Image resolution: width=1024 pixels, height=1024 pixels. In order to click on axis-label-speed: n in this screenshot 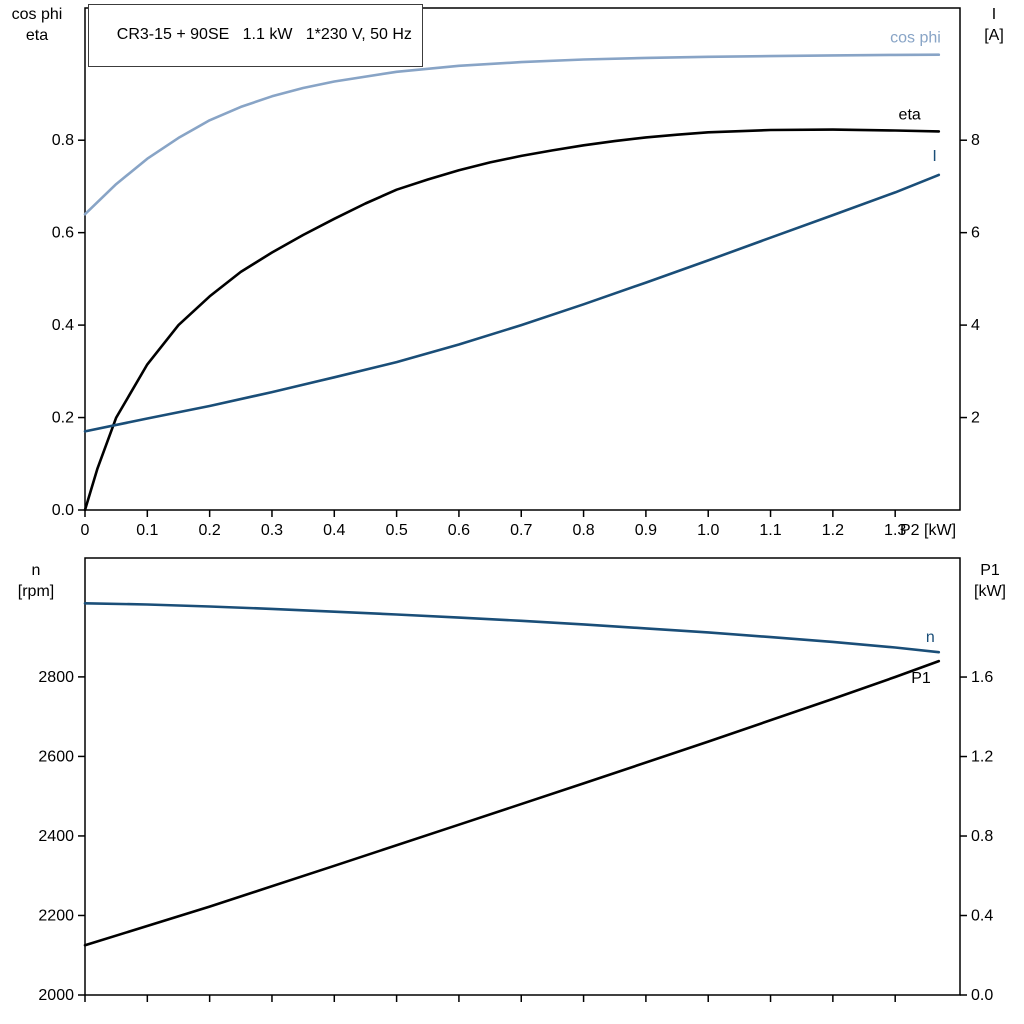, I will do `click(36, 570)`.